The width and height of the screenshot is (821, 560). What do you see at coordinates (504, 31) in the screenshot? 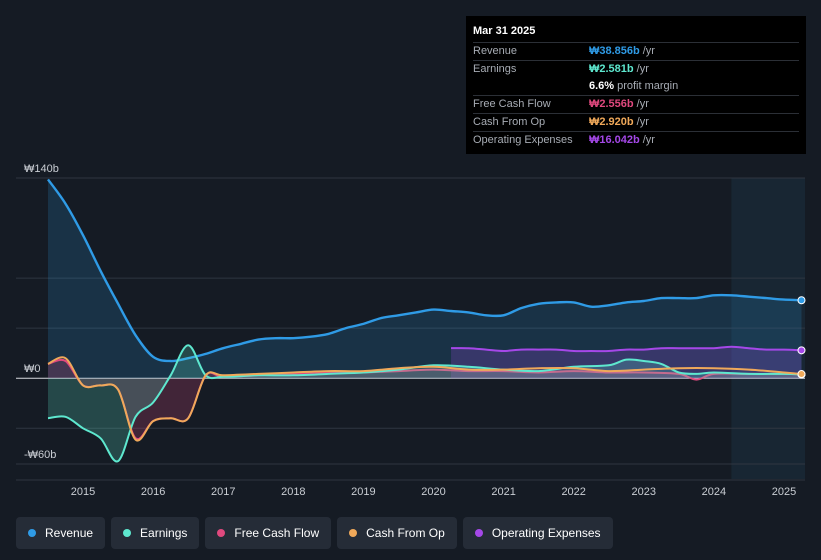
I see `tooltip-date: Mar 31 2025` at bounding box center [504, 31].